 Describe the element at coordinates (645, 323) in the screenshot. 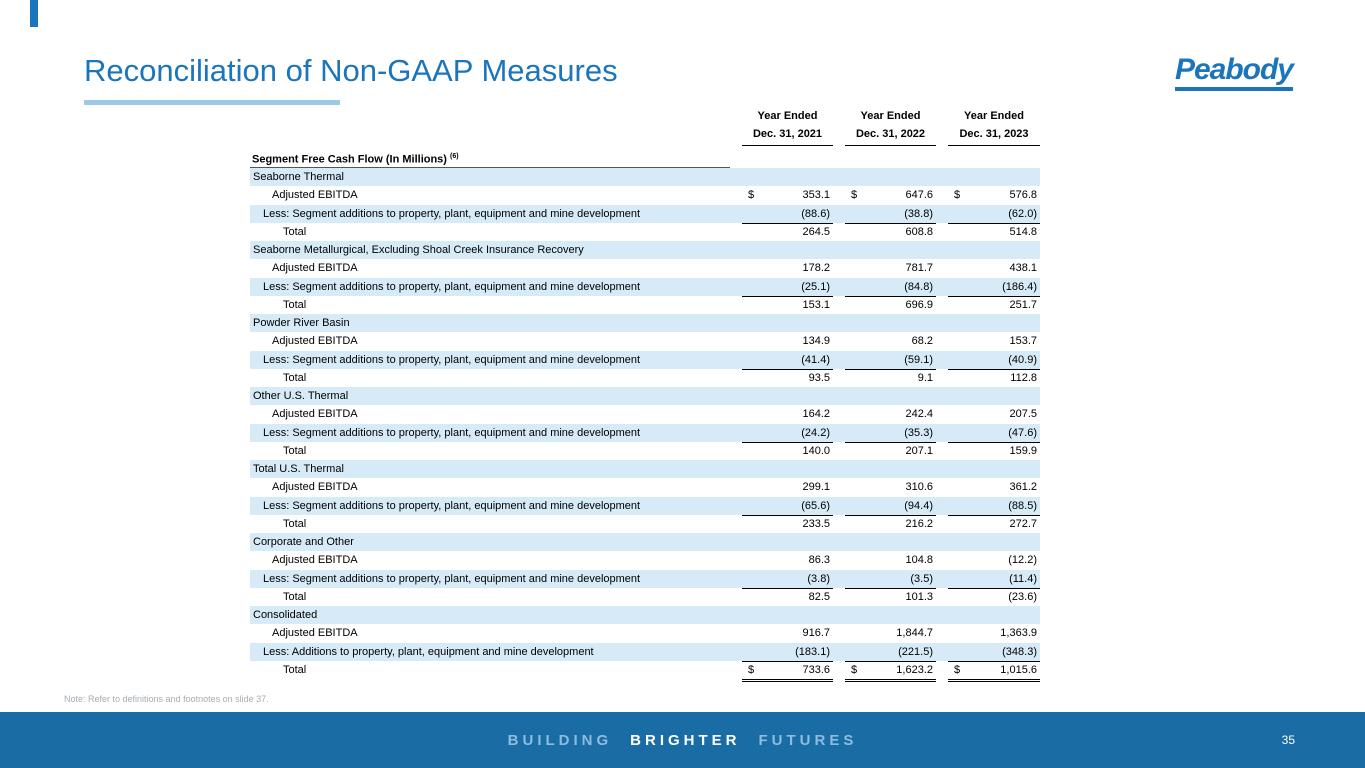

I see `section-header-row: Powder River Basin` at that location.